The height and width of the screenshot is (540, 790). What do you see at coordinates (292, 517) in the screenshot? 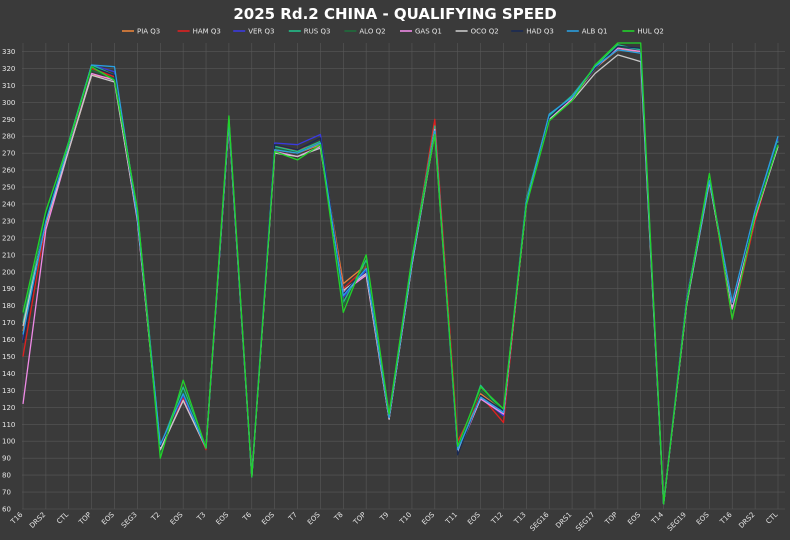
I see `x-tick-label: T7` at bounding box center [292, 517].